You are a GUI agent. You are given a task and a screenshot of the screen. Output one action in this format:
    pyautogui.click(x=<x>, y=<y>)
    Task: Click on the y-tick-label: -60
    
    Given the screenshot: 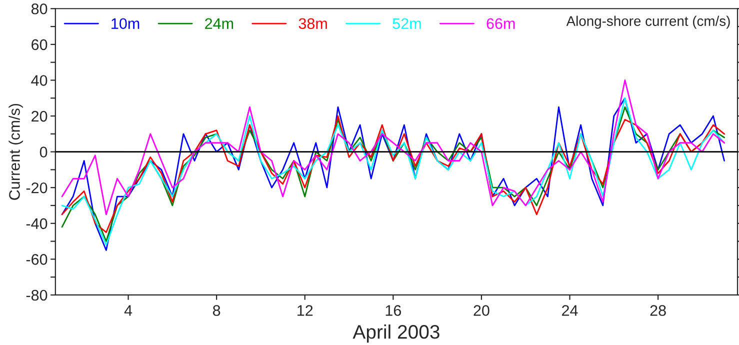 What is the action you would take?
    pyautogui.click(x=37, y=259)
    